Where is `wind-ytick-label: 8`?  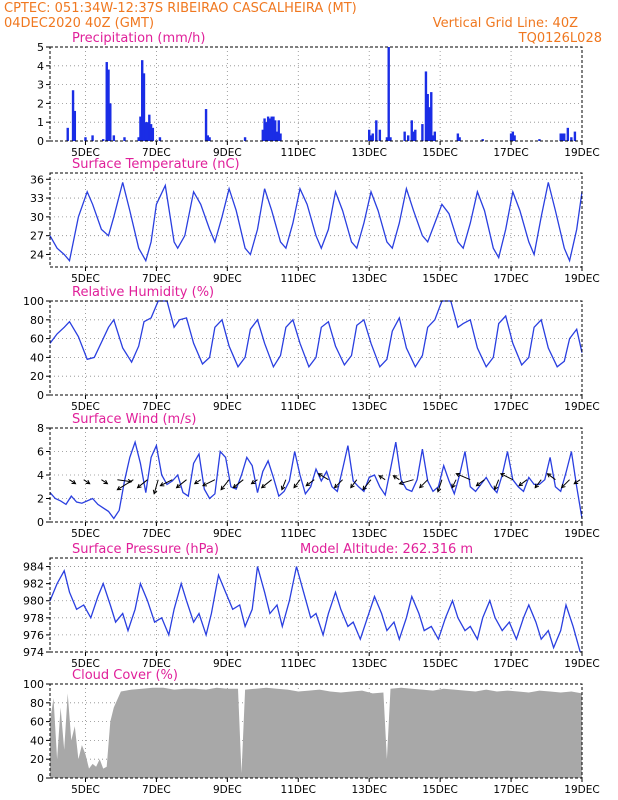 wind-ytick-label: 8 is located at coordinates (40, 428).